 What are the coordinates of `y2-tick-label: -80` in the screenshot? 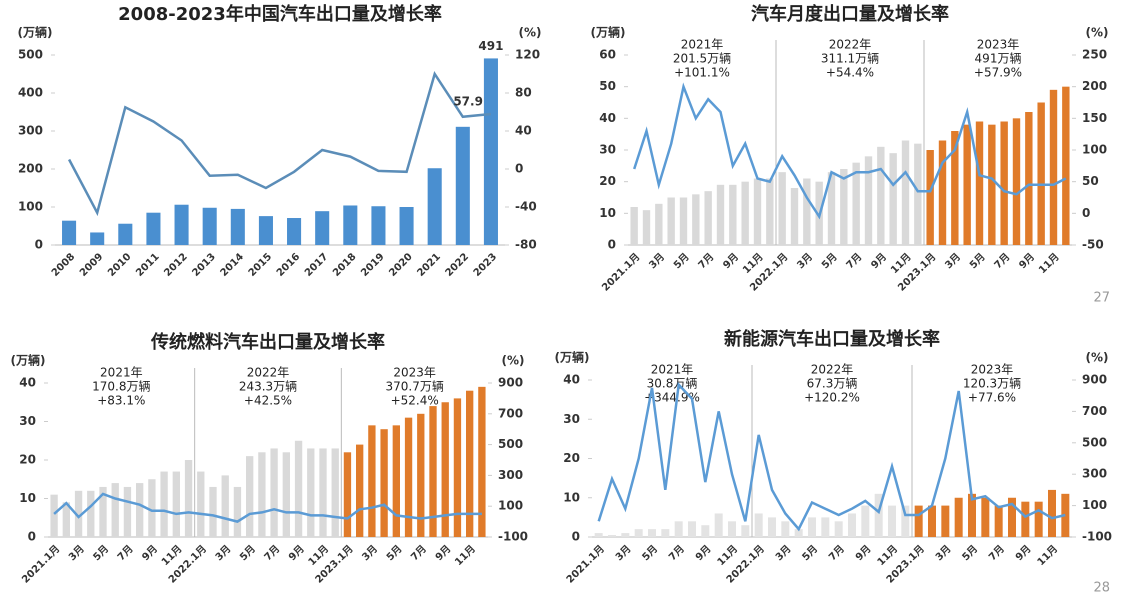 It's located at (526, 245).